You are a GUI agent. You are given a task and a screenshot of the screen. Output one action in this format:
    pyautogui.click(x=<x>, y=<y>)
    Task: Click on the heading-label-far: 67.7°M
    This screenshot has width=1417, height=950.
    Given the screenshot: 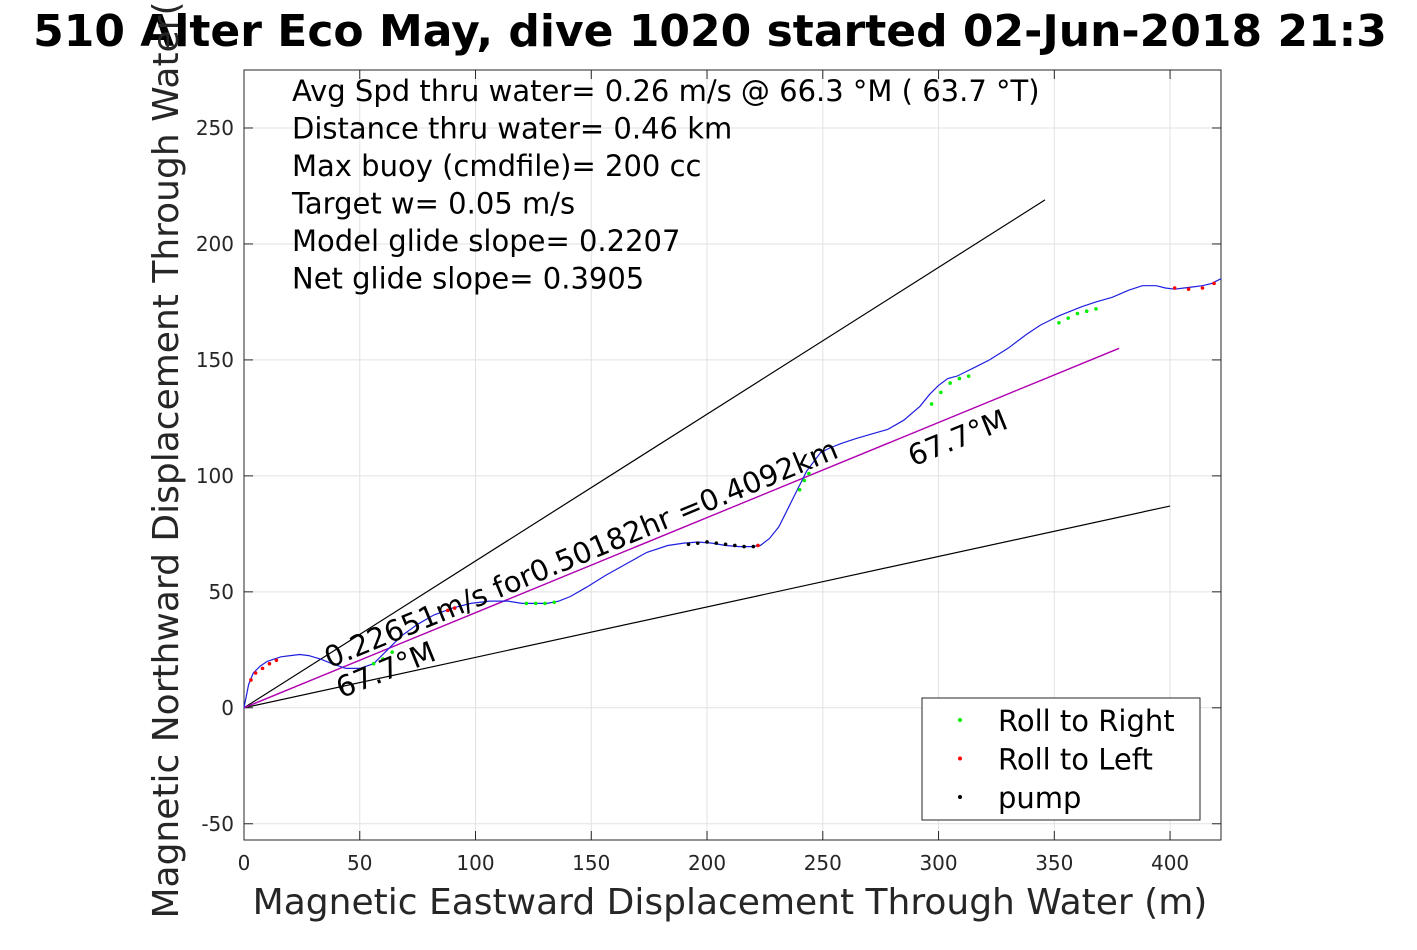 What is the action you would take?
    pyautogui.click(x=957, y=438)
    